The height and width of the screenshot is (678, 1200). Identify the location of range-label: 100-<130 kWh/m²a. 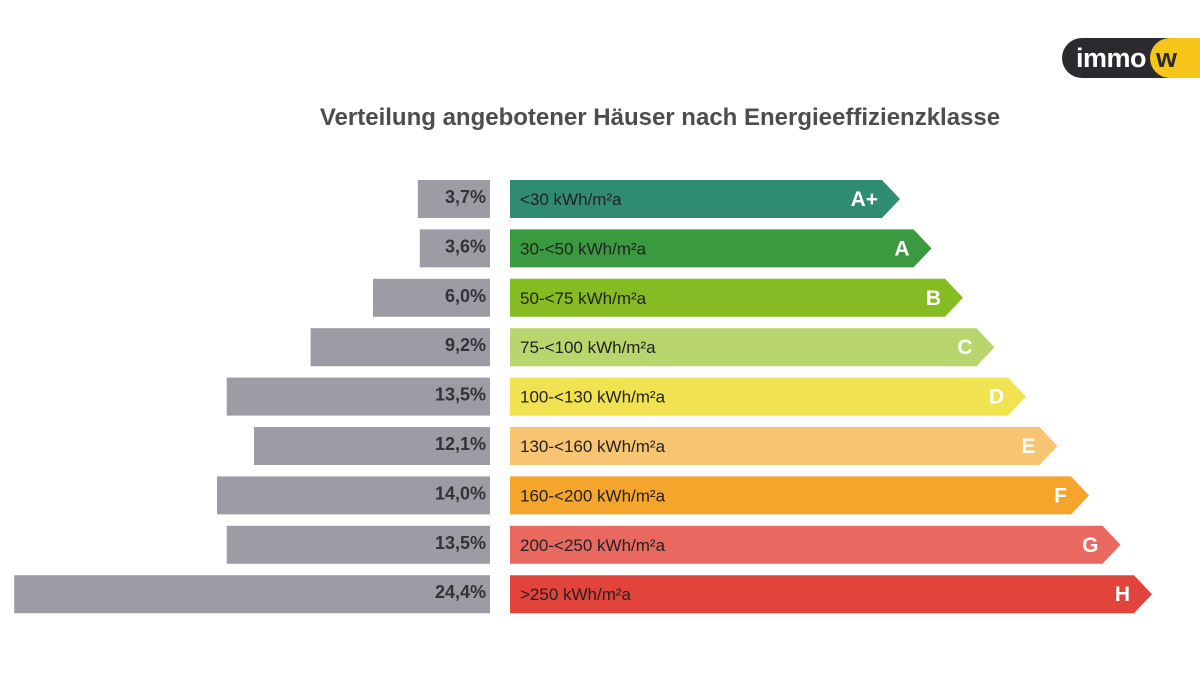
(593, 397).